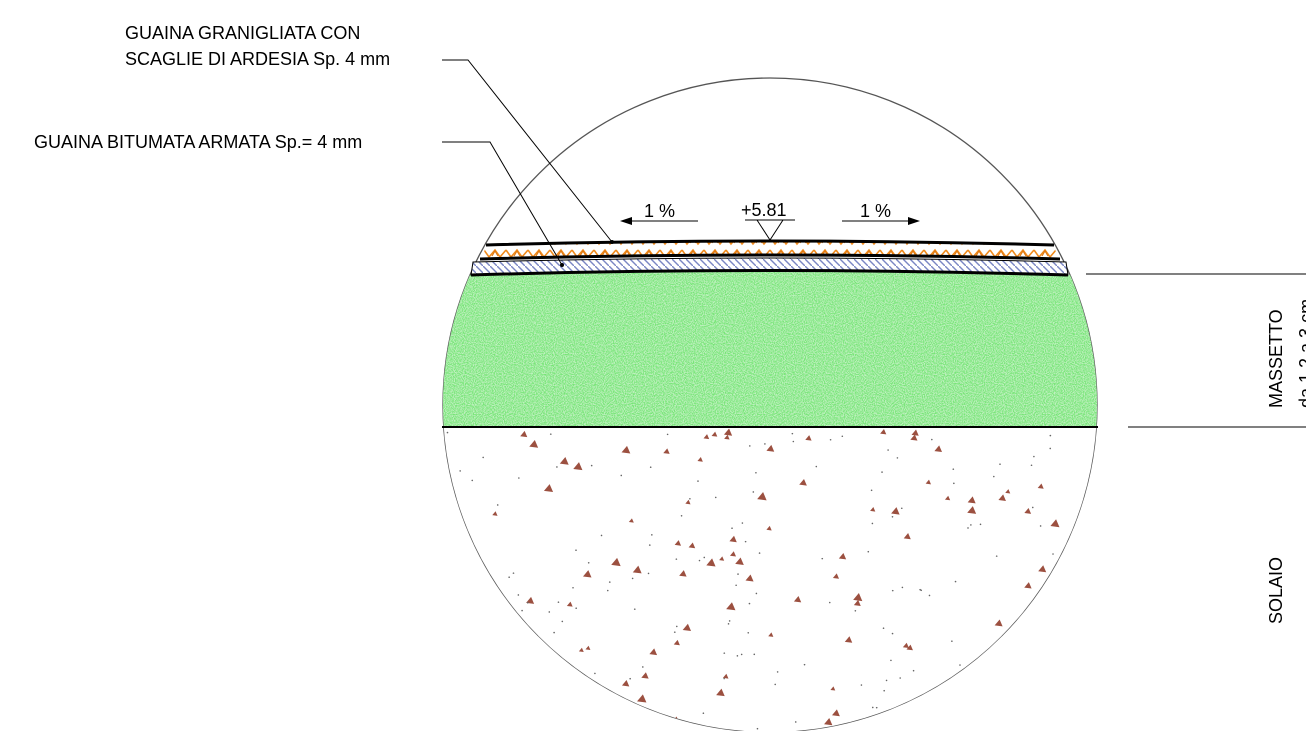 The image size is (1306, 731). Describe the element at coordinates (198, 142) in the screenshot. I see `bitumen-membrane-label: GUAINA BITUMATA ARMATA Sp.= 4 mm` at that location.